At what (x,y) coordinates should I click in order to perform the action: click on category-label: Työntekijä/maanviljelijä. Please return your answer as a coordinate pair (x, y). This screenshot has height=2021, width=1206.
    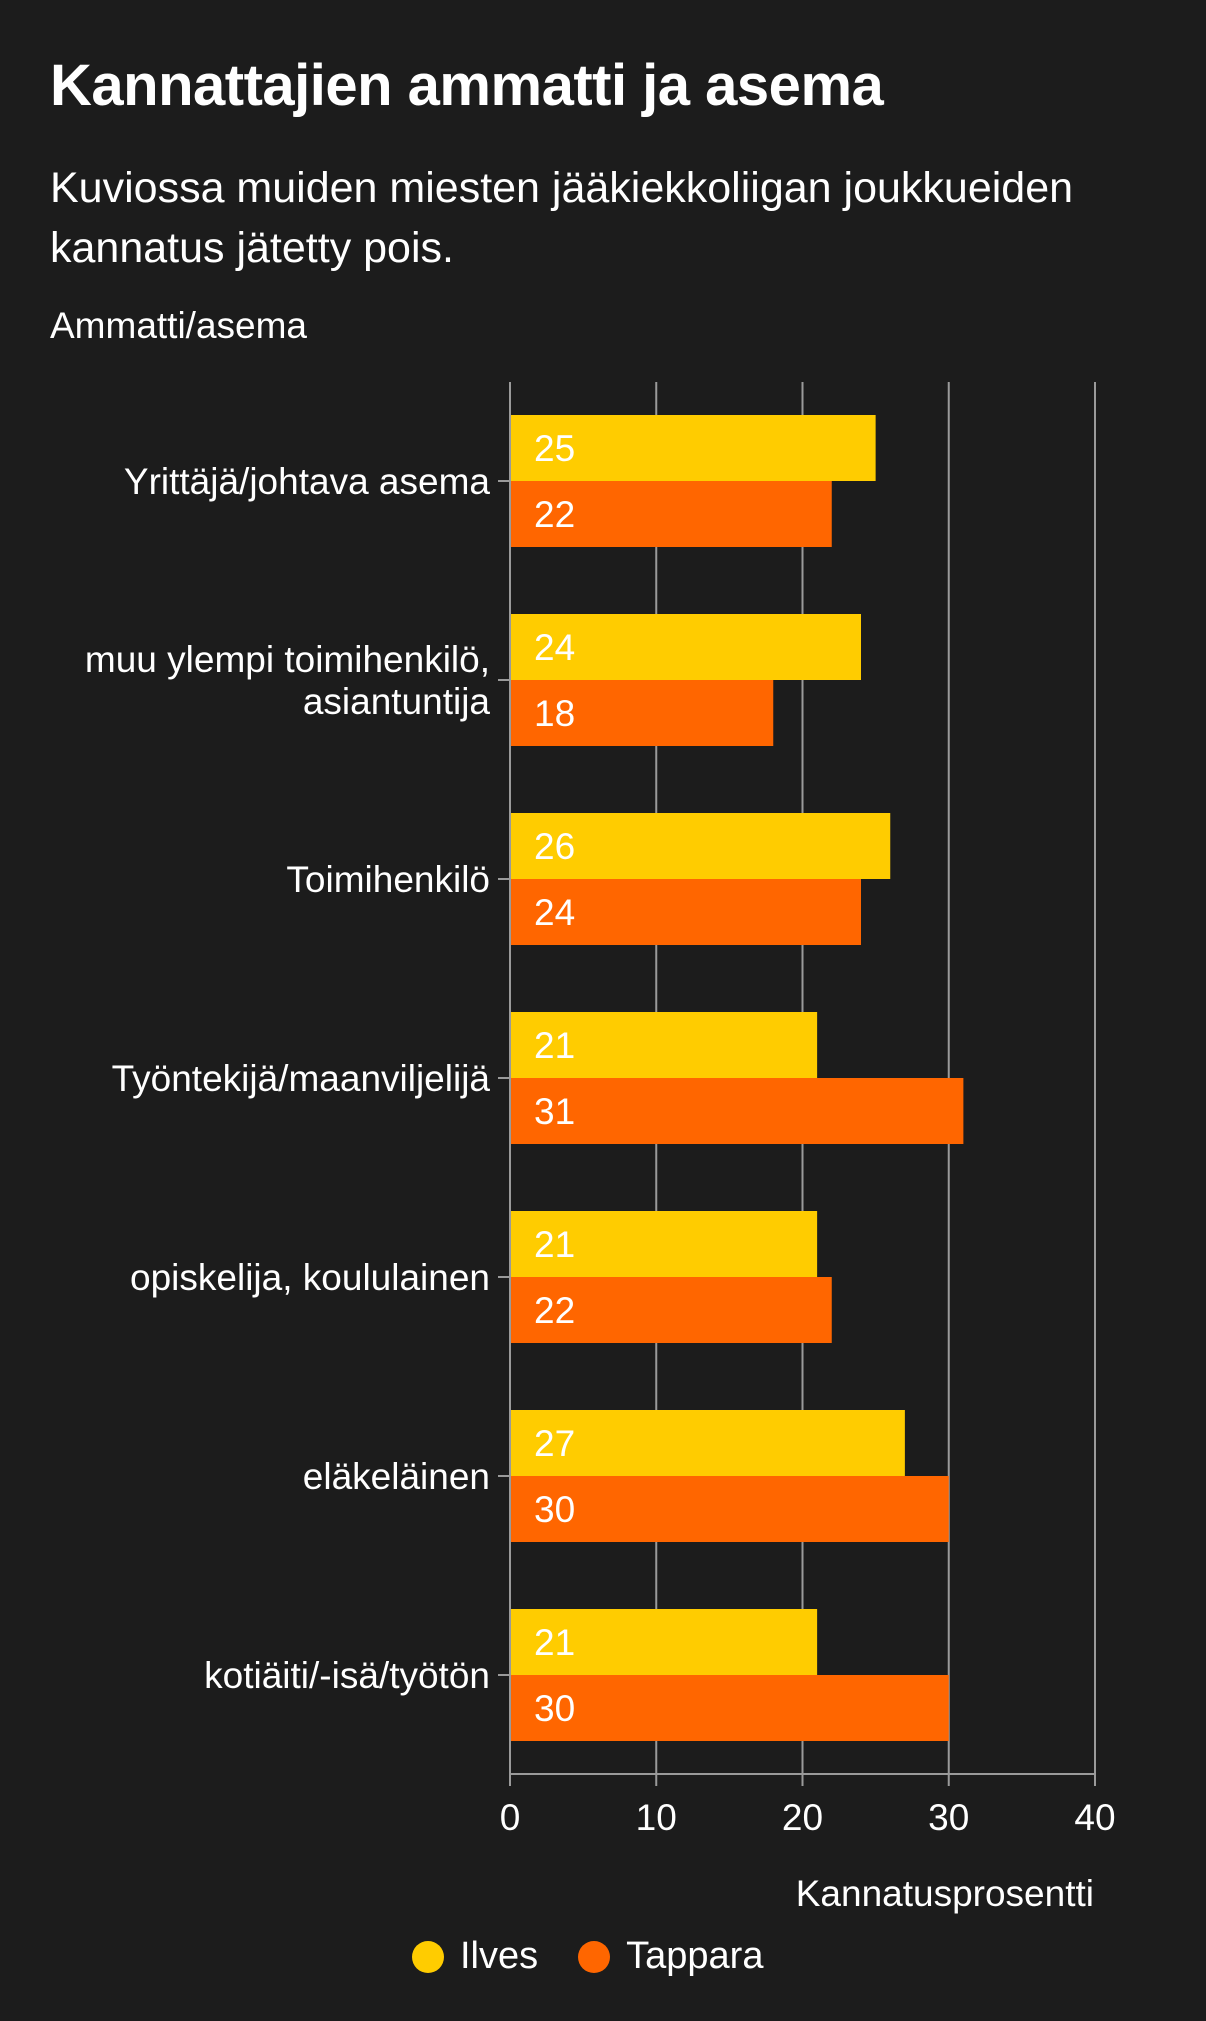
    Looking at the image, I should click on (301, 1078).